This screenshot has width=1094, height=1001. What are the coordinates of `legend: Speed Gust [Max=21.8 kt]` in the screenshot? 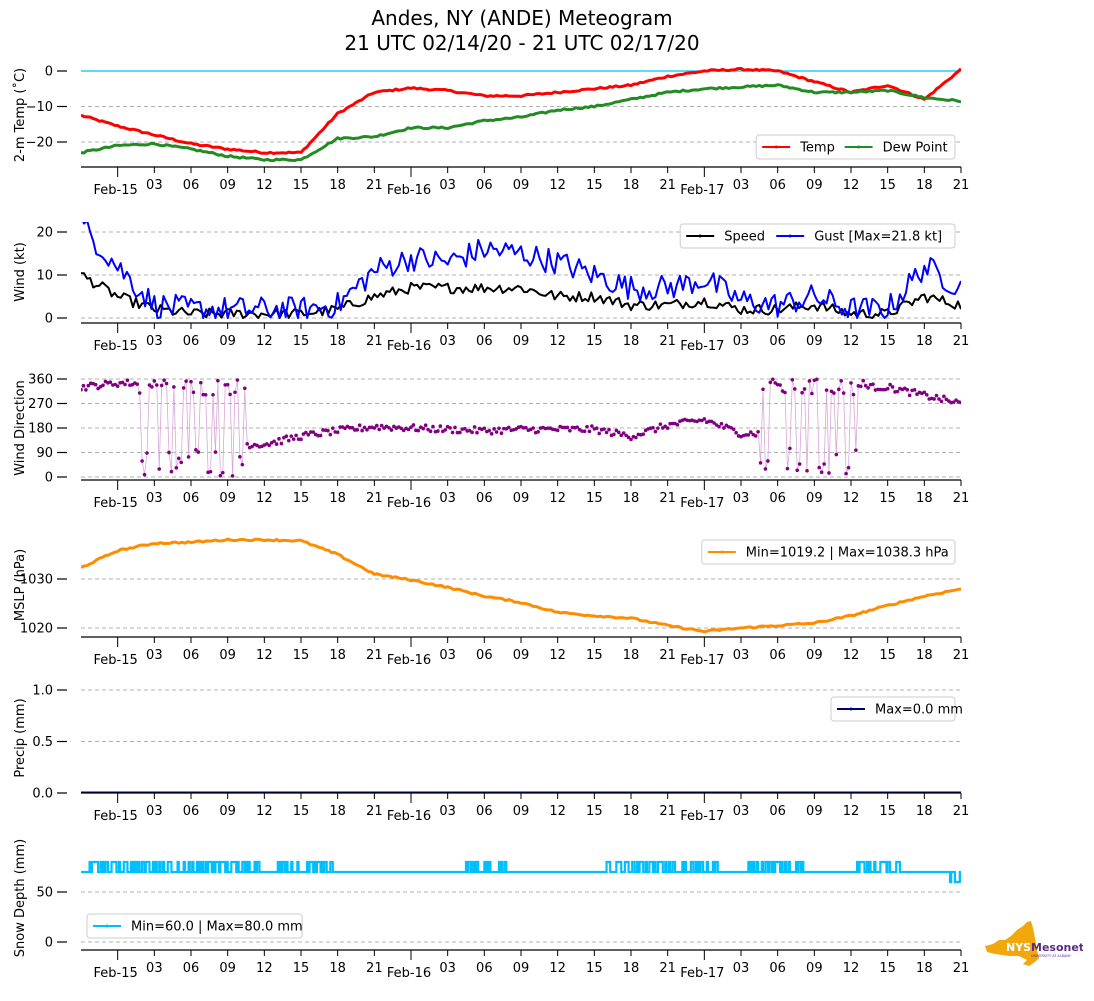 It's located at (817, 236).